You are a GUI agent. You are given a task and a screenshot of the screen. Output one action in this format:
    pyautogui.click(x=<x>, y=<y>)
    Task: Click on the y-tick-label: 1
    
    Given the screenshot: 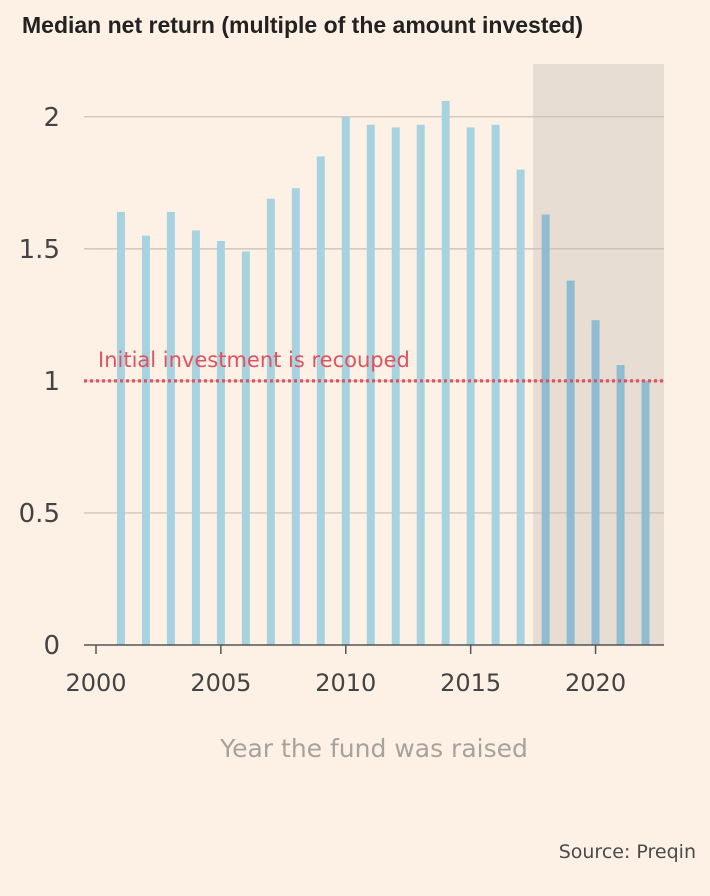 What is the action you would take?
    pyautogui.click(x=51, y=382)
    